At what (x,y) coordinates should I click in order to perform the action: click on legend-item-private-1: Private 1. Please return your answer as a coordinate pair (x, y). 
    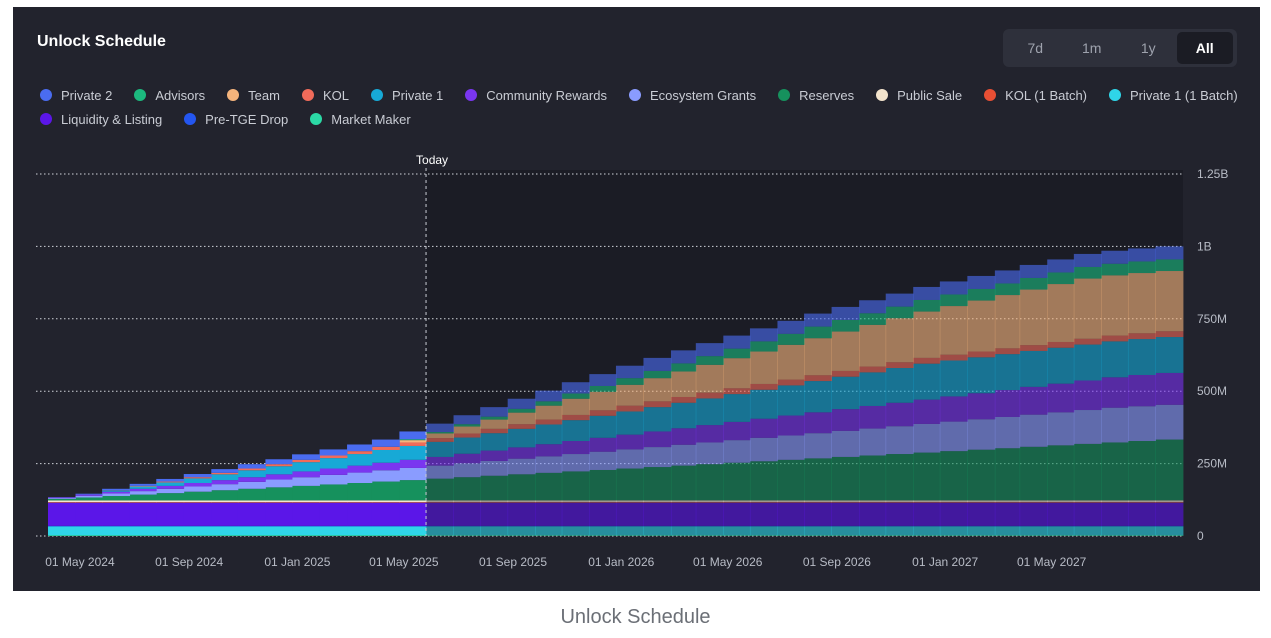
    Looking at the image, I should click on (406, 95).